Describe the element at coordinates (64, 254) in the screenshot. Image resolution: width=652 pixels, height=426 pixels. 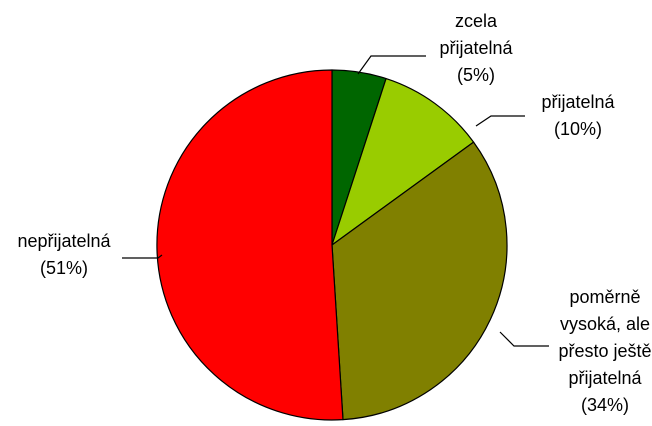
I see `slice-label-3: nepřijatelná (51%)` at that location.